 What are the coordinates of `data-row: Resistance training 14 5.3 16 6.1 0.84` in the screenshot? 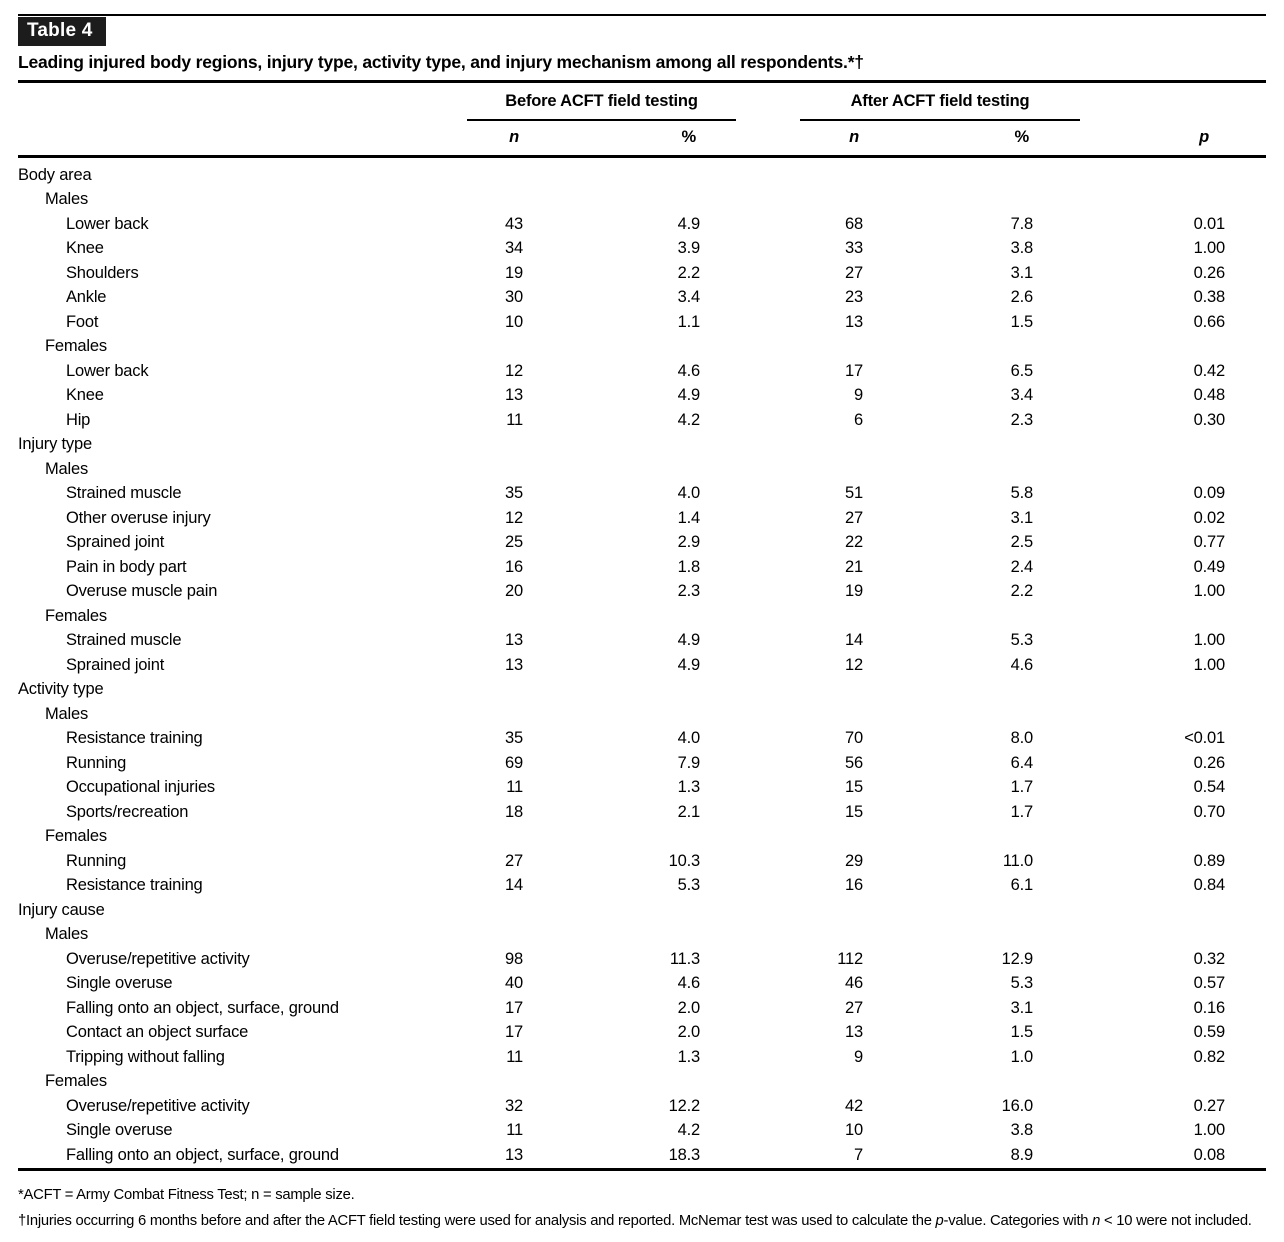 It's located at (642, 886).